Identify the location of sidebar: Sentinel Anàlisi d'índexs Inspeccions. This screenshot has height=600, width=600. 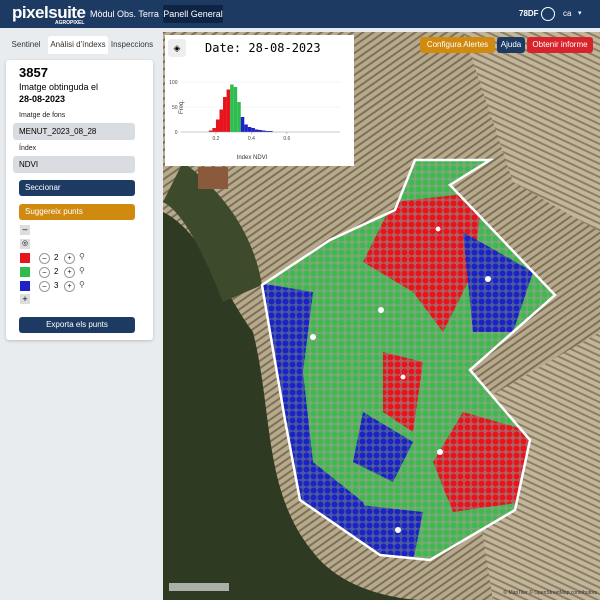
(80, 187).